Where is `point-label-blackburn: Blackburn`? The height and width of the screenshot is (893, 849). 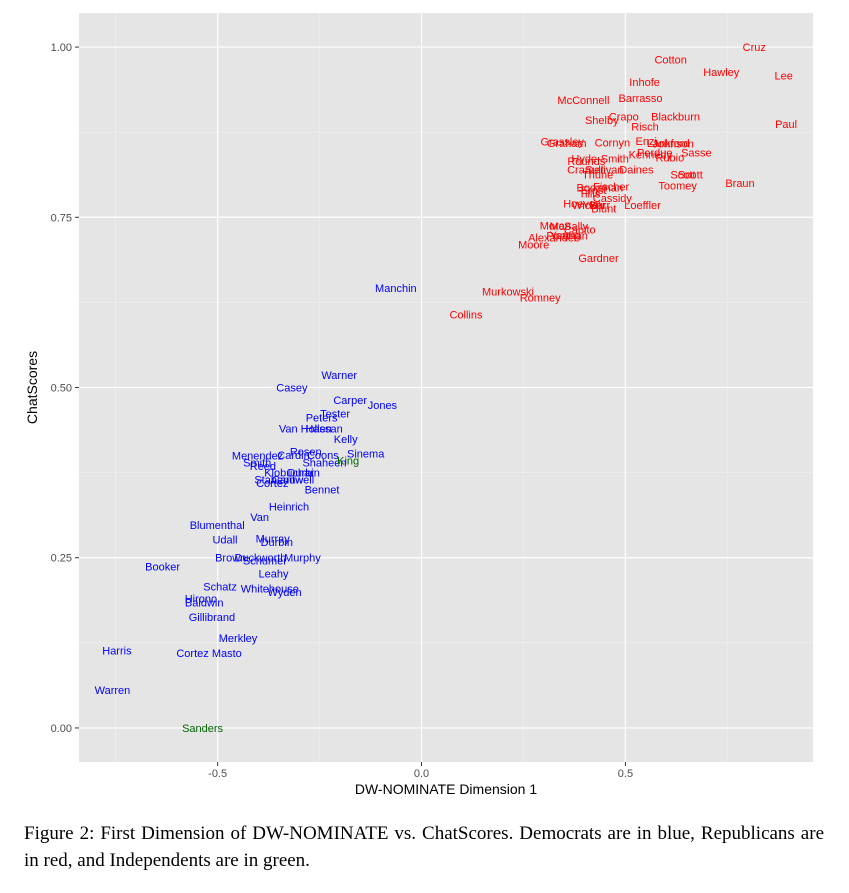 point-label-blackburn: Blackburn is located at coordinates (675, 117).